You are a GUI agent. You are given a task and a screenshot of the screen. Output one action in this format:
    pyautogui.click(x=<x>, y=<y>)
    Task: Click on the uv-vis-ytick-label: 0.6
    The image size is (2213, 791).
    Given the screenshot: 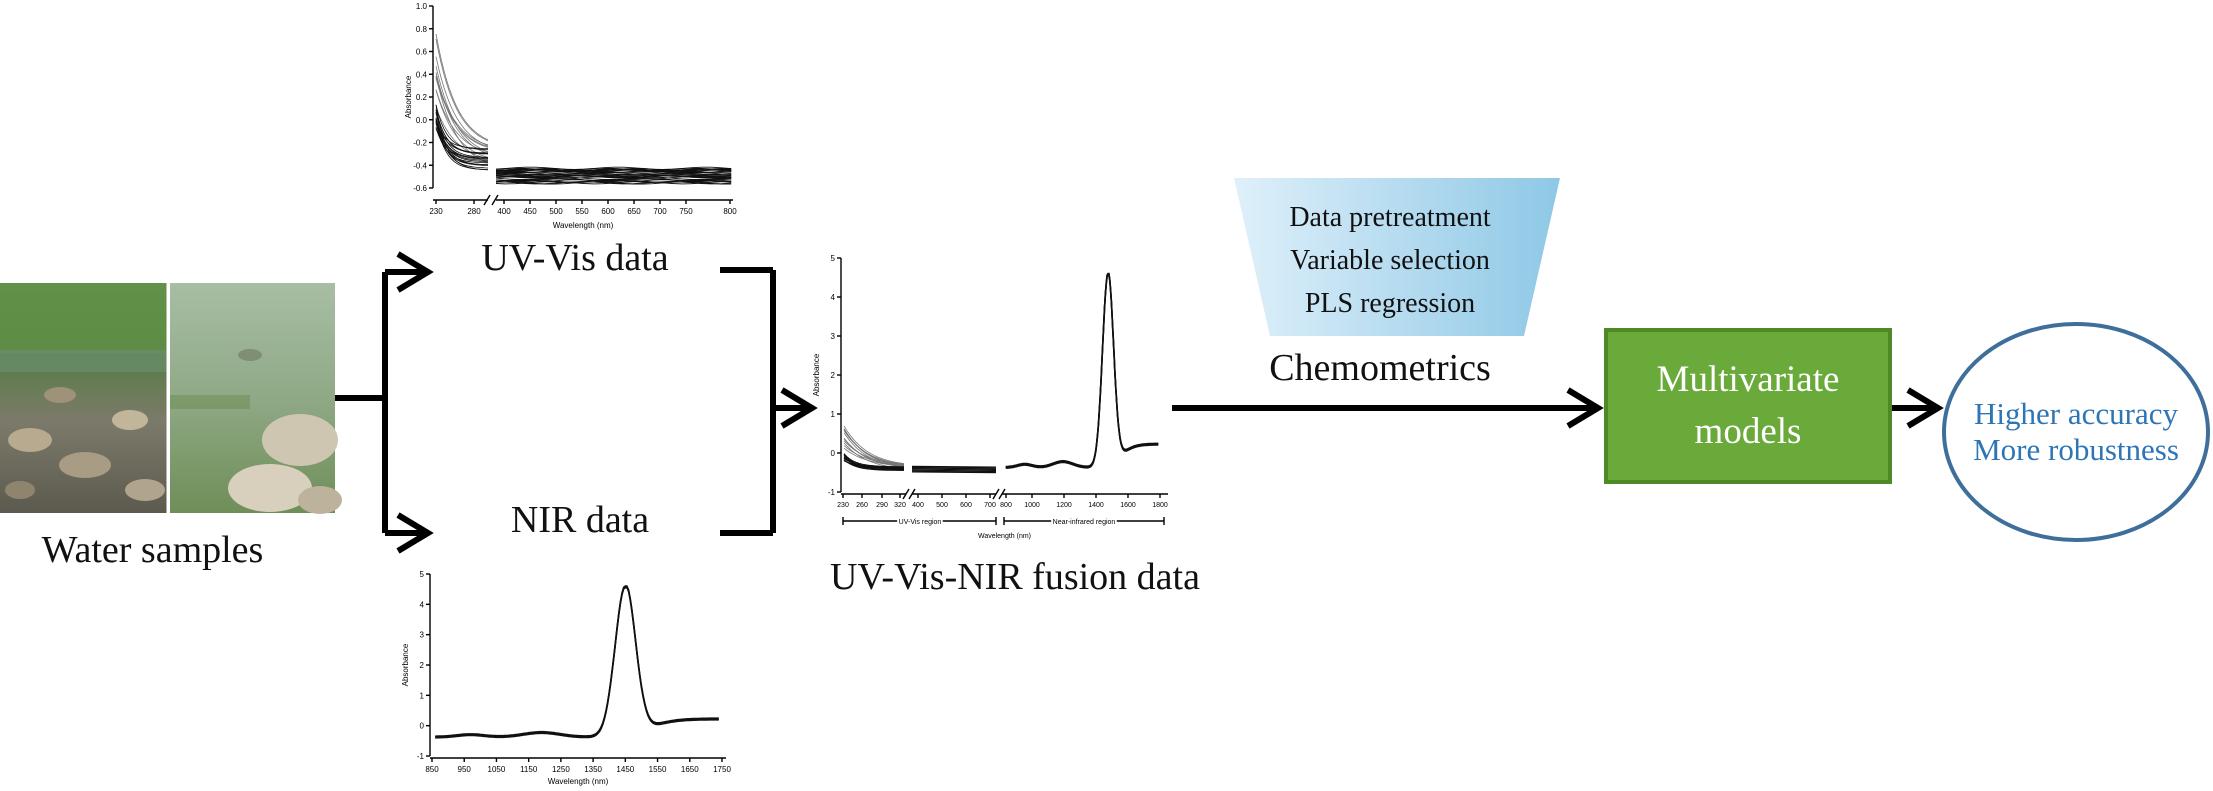 What is the action you would take?
    pyautogui.click(x=422, y=52)
    